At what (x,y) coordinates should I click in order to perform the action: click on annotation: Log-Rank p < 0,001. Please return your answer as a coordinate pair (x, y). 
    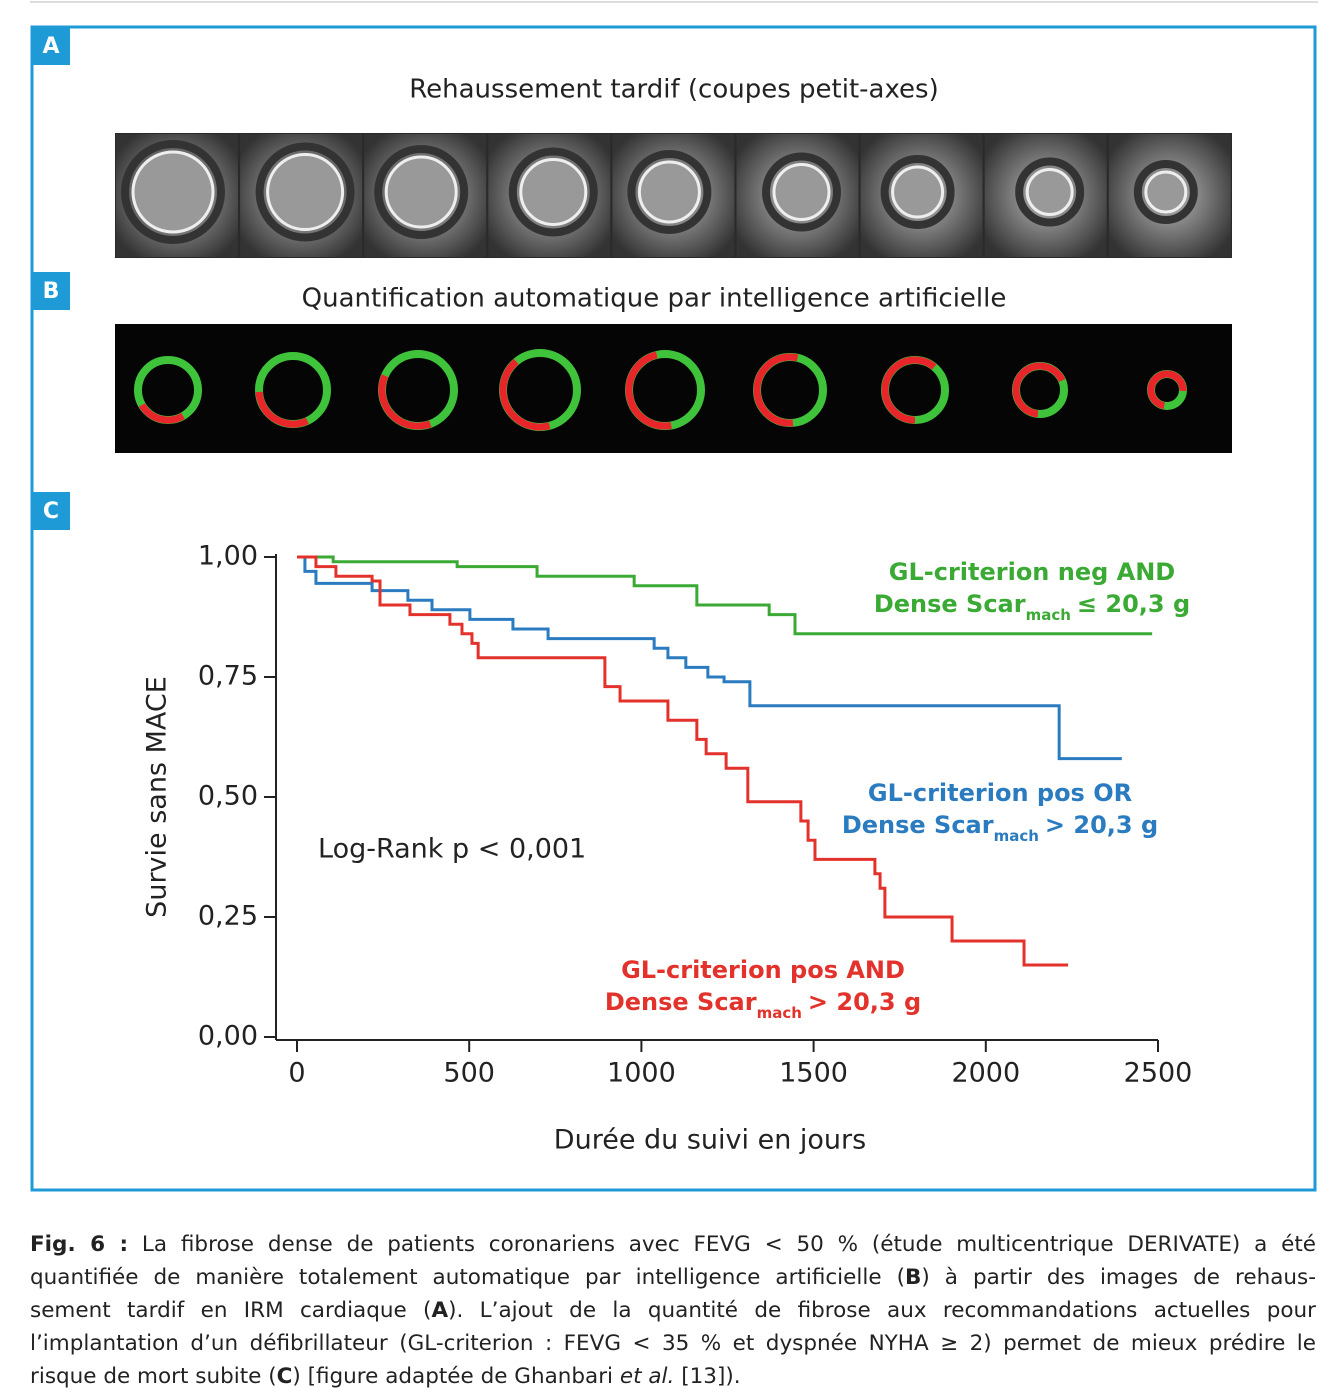
    Looking at the image, I should click on (452, 849).